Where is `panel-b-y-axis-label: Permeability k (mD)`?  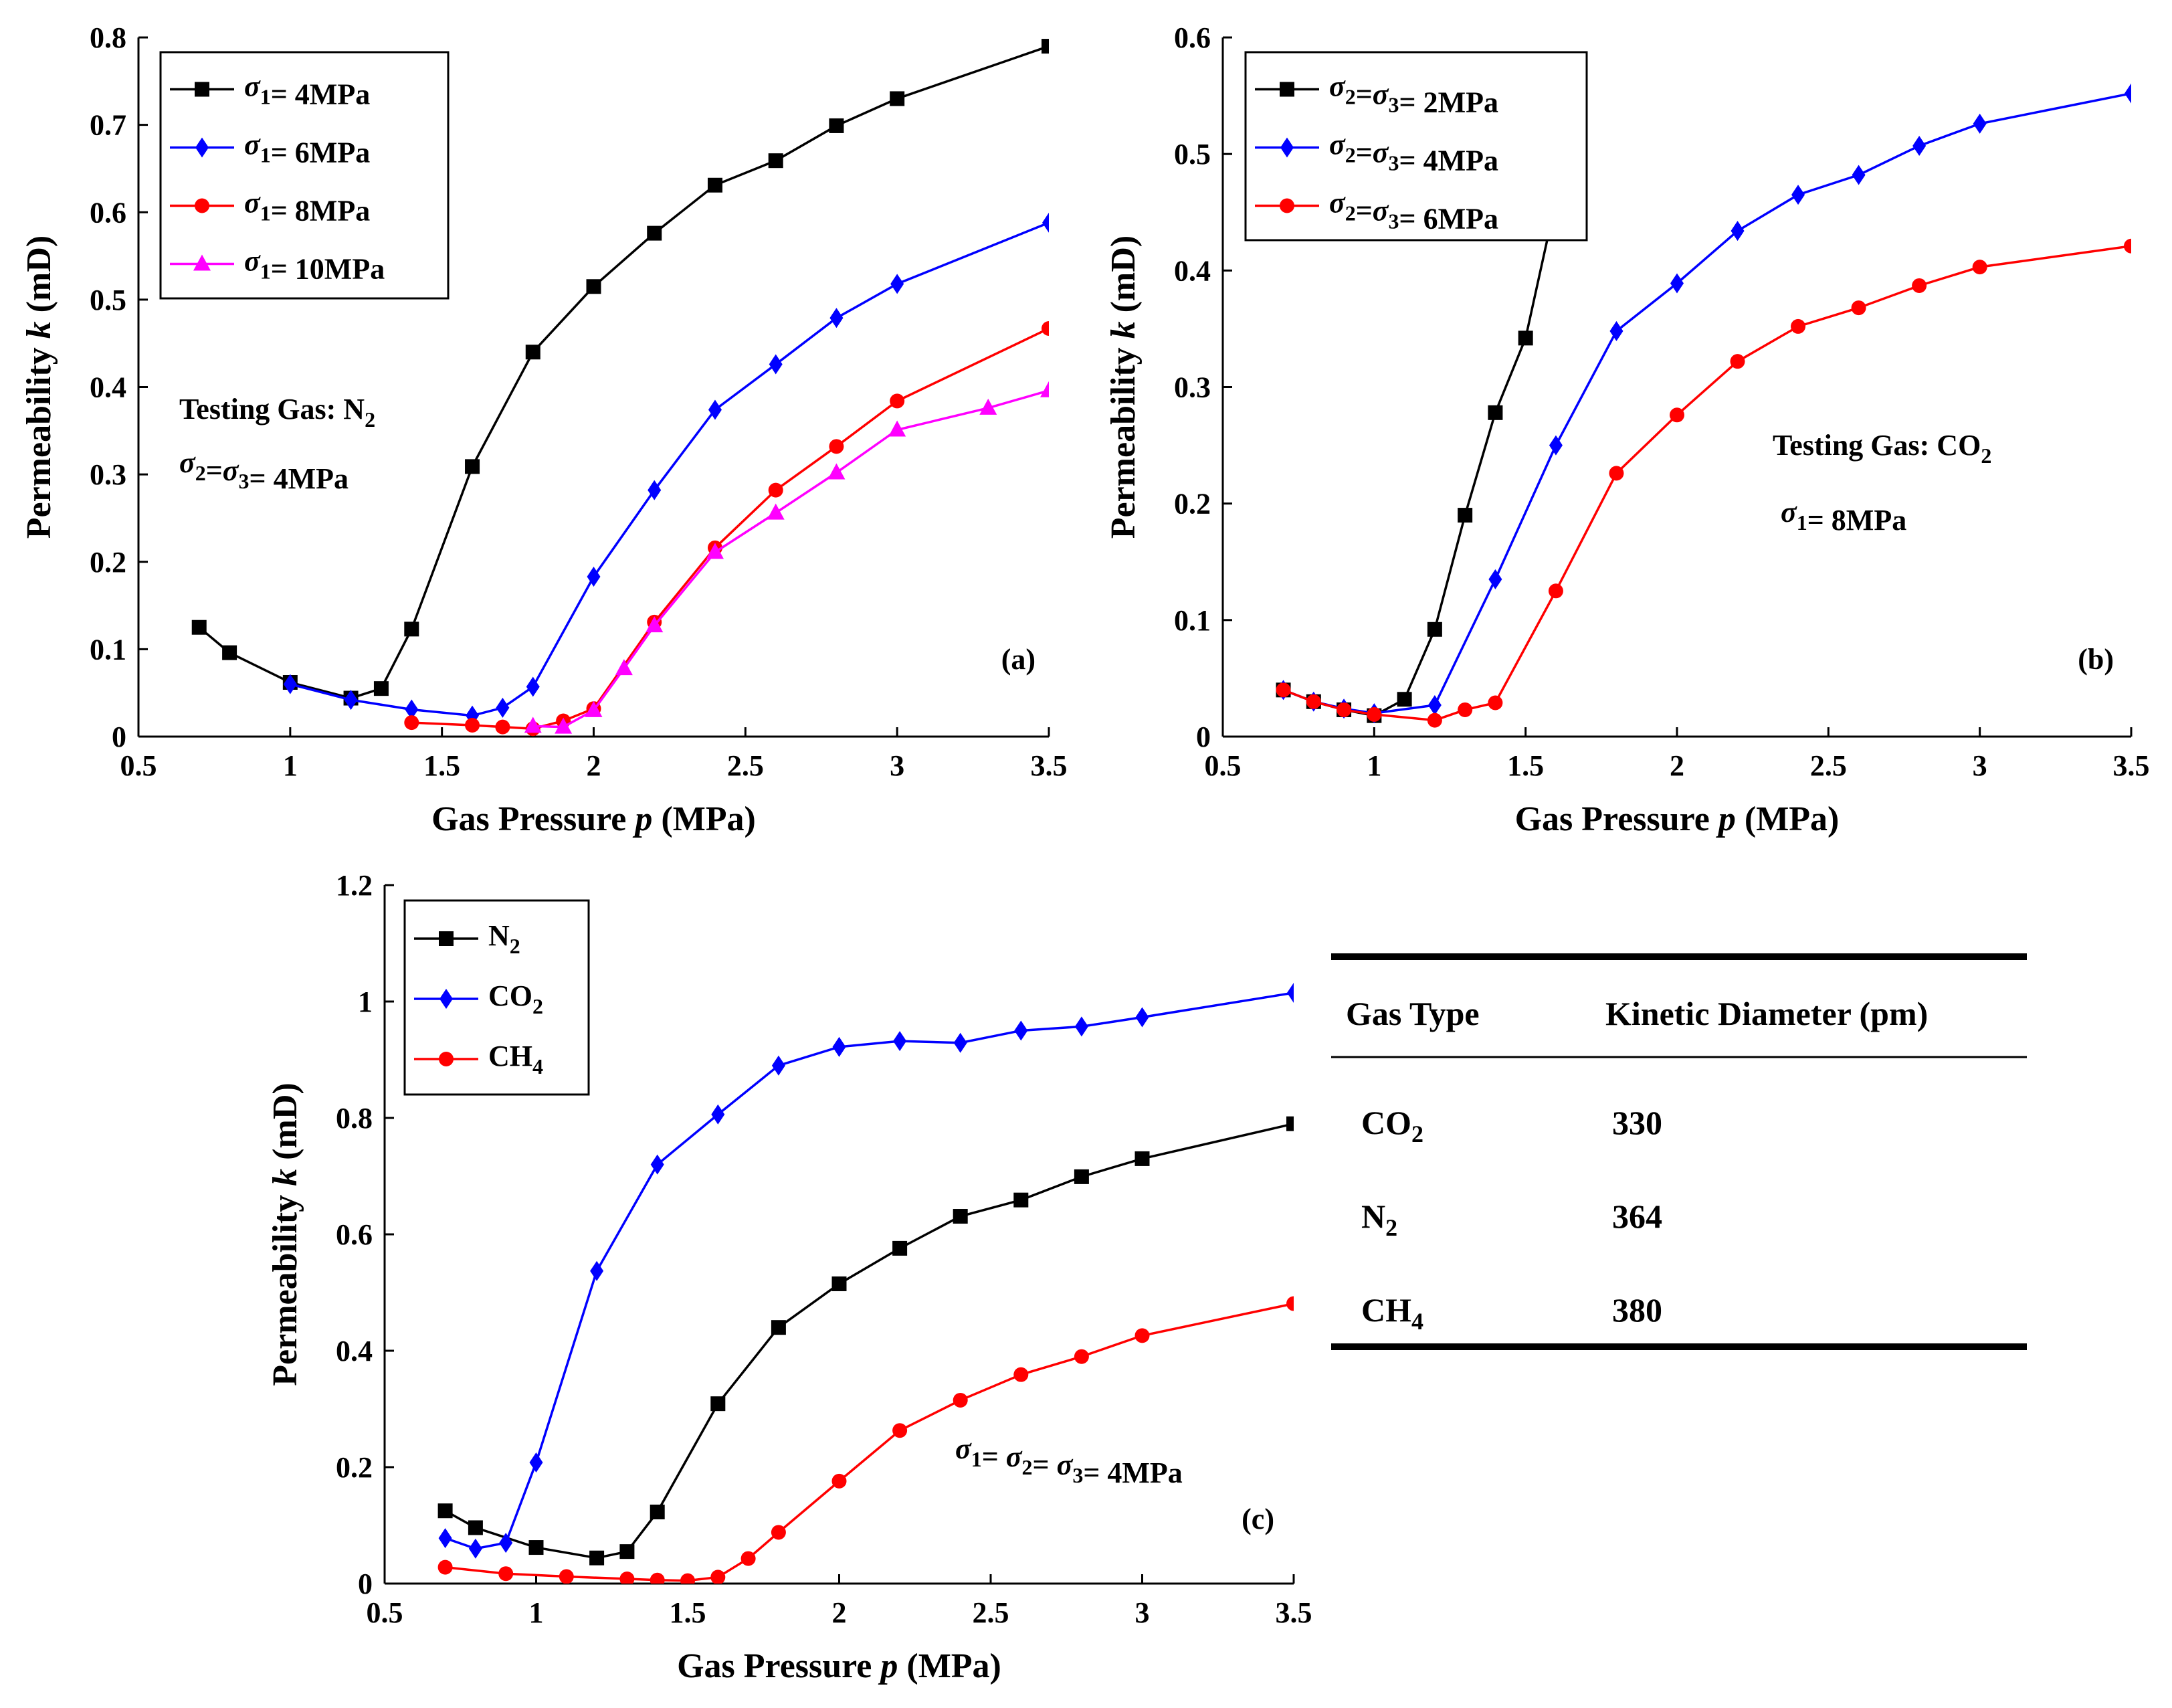
panel-b-y-axis-label: Permeability k (mD) is located at coordinates (1123, 387).